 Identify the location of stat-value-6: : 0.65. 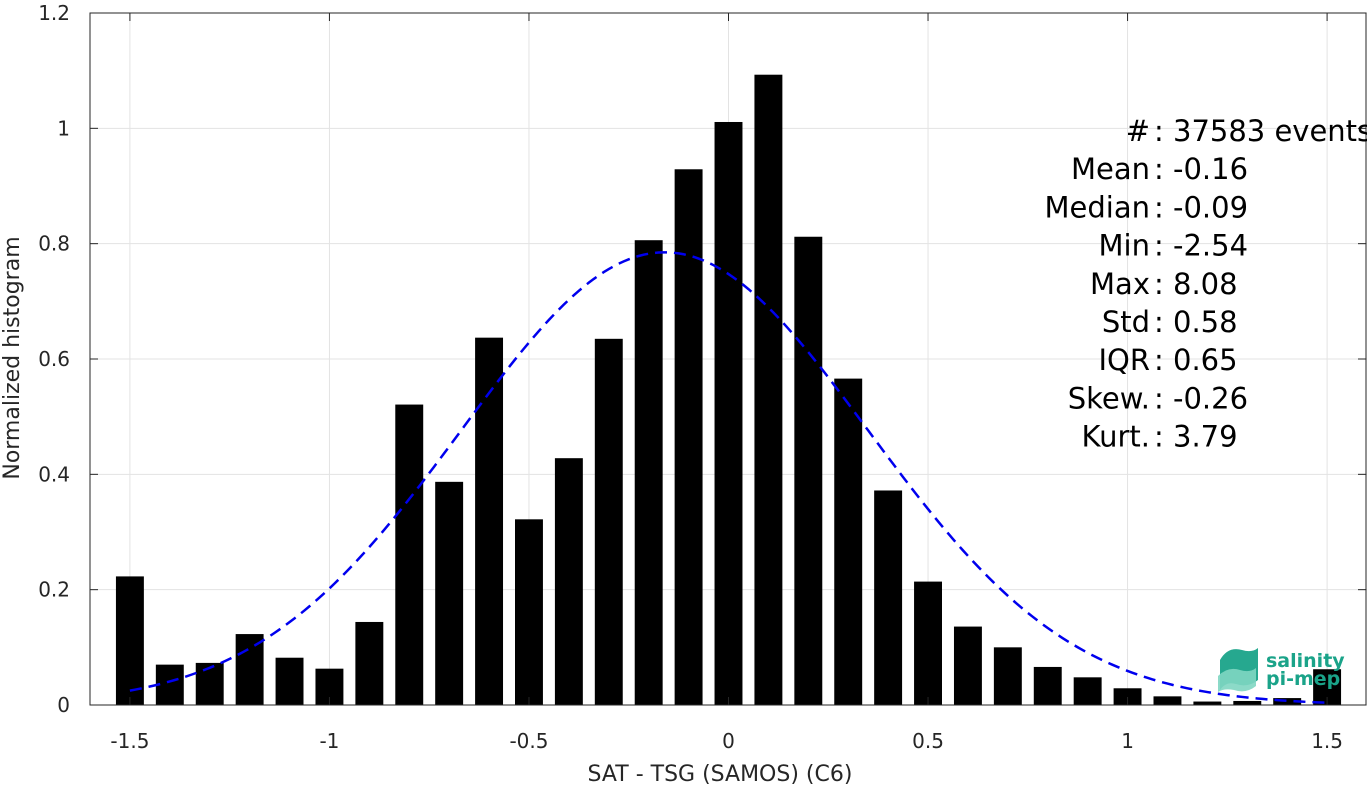
(1196, 360).